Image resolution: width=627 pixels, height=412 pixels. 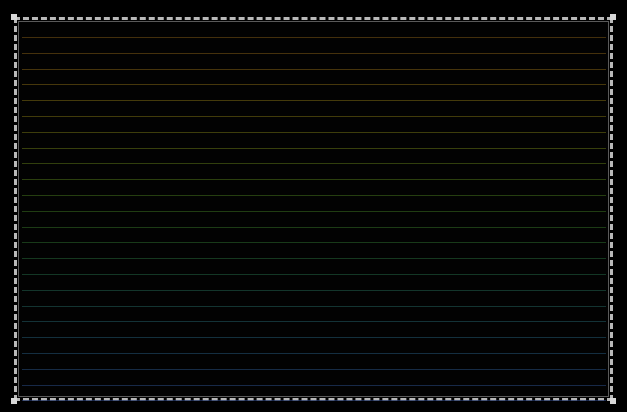 What do you see at coordinates (613, 17) in the screenshot?
I see `frame-corner-top-right` at bounding box center [613, 17].